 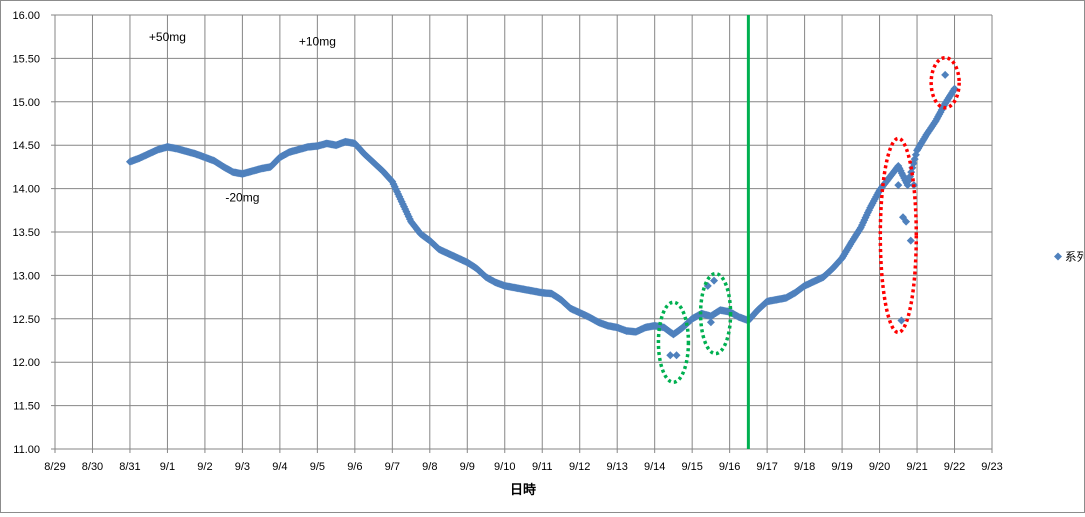 What do you see at coordinates (954, 467) in the screenshot?
I see `x-tick-label: 9/22` at bounding box center [954, 467].